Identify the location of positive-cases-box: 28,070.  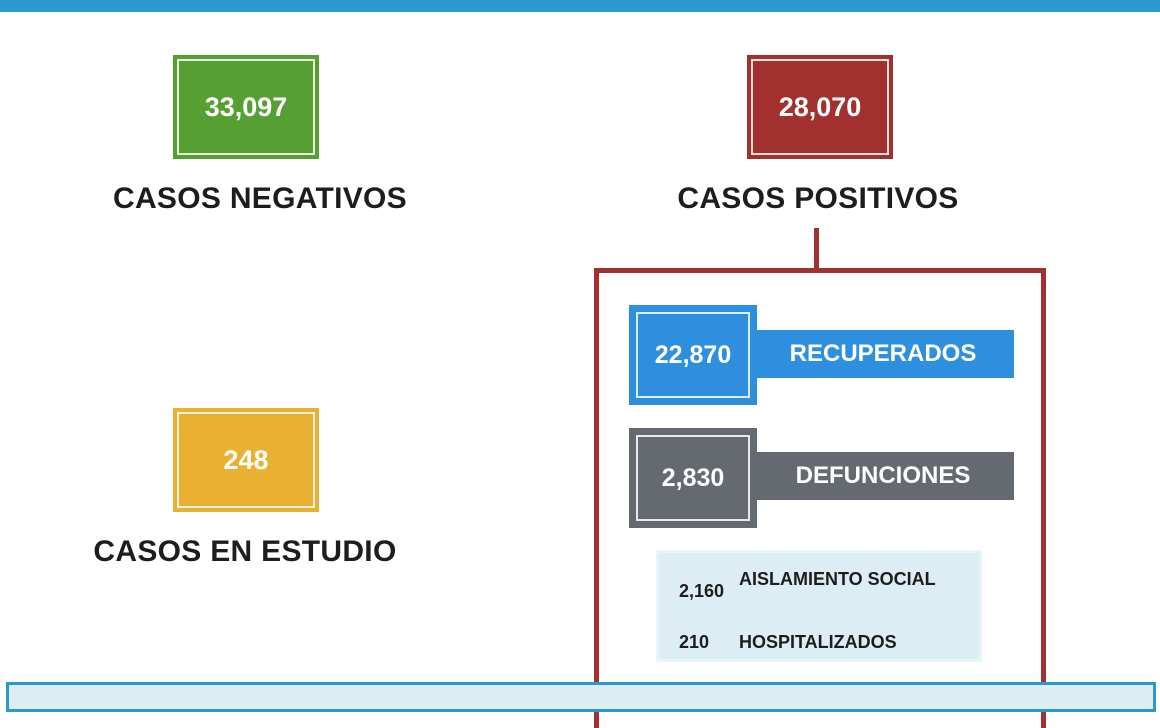
(820, 107).